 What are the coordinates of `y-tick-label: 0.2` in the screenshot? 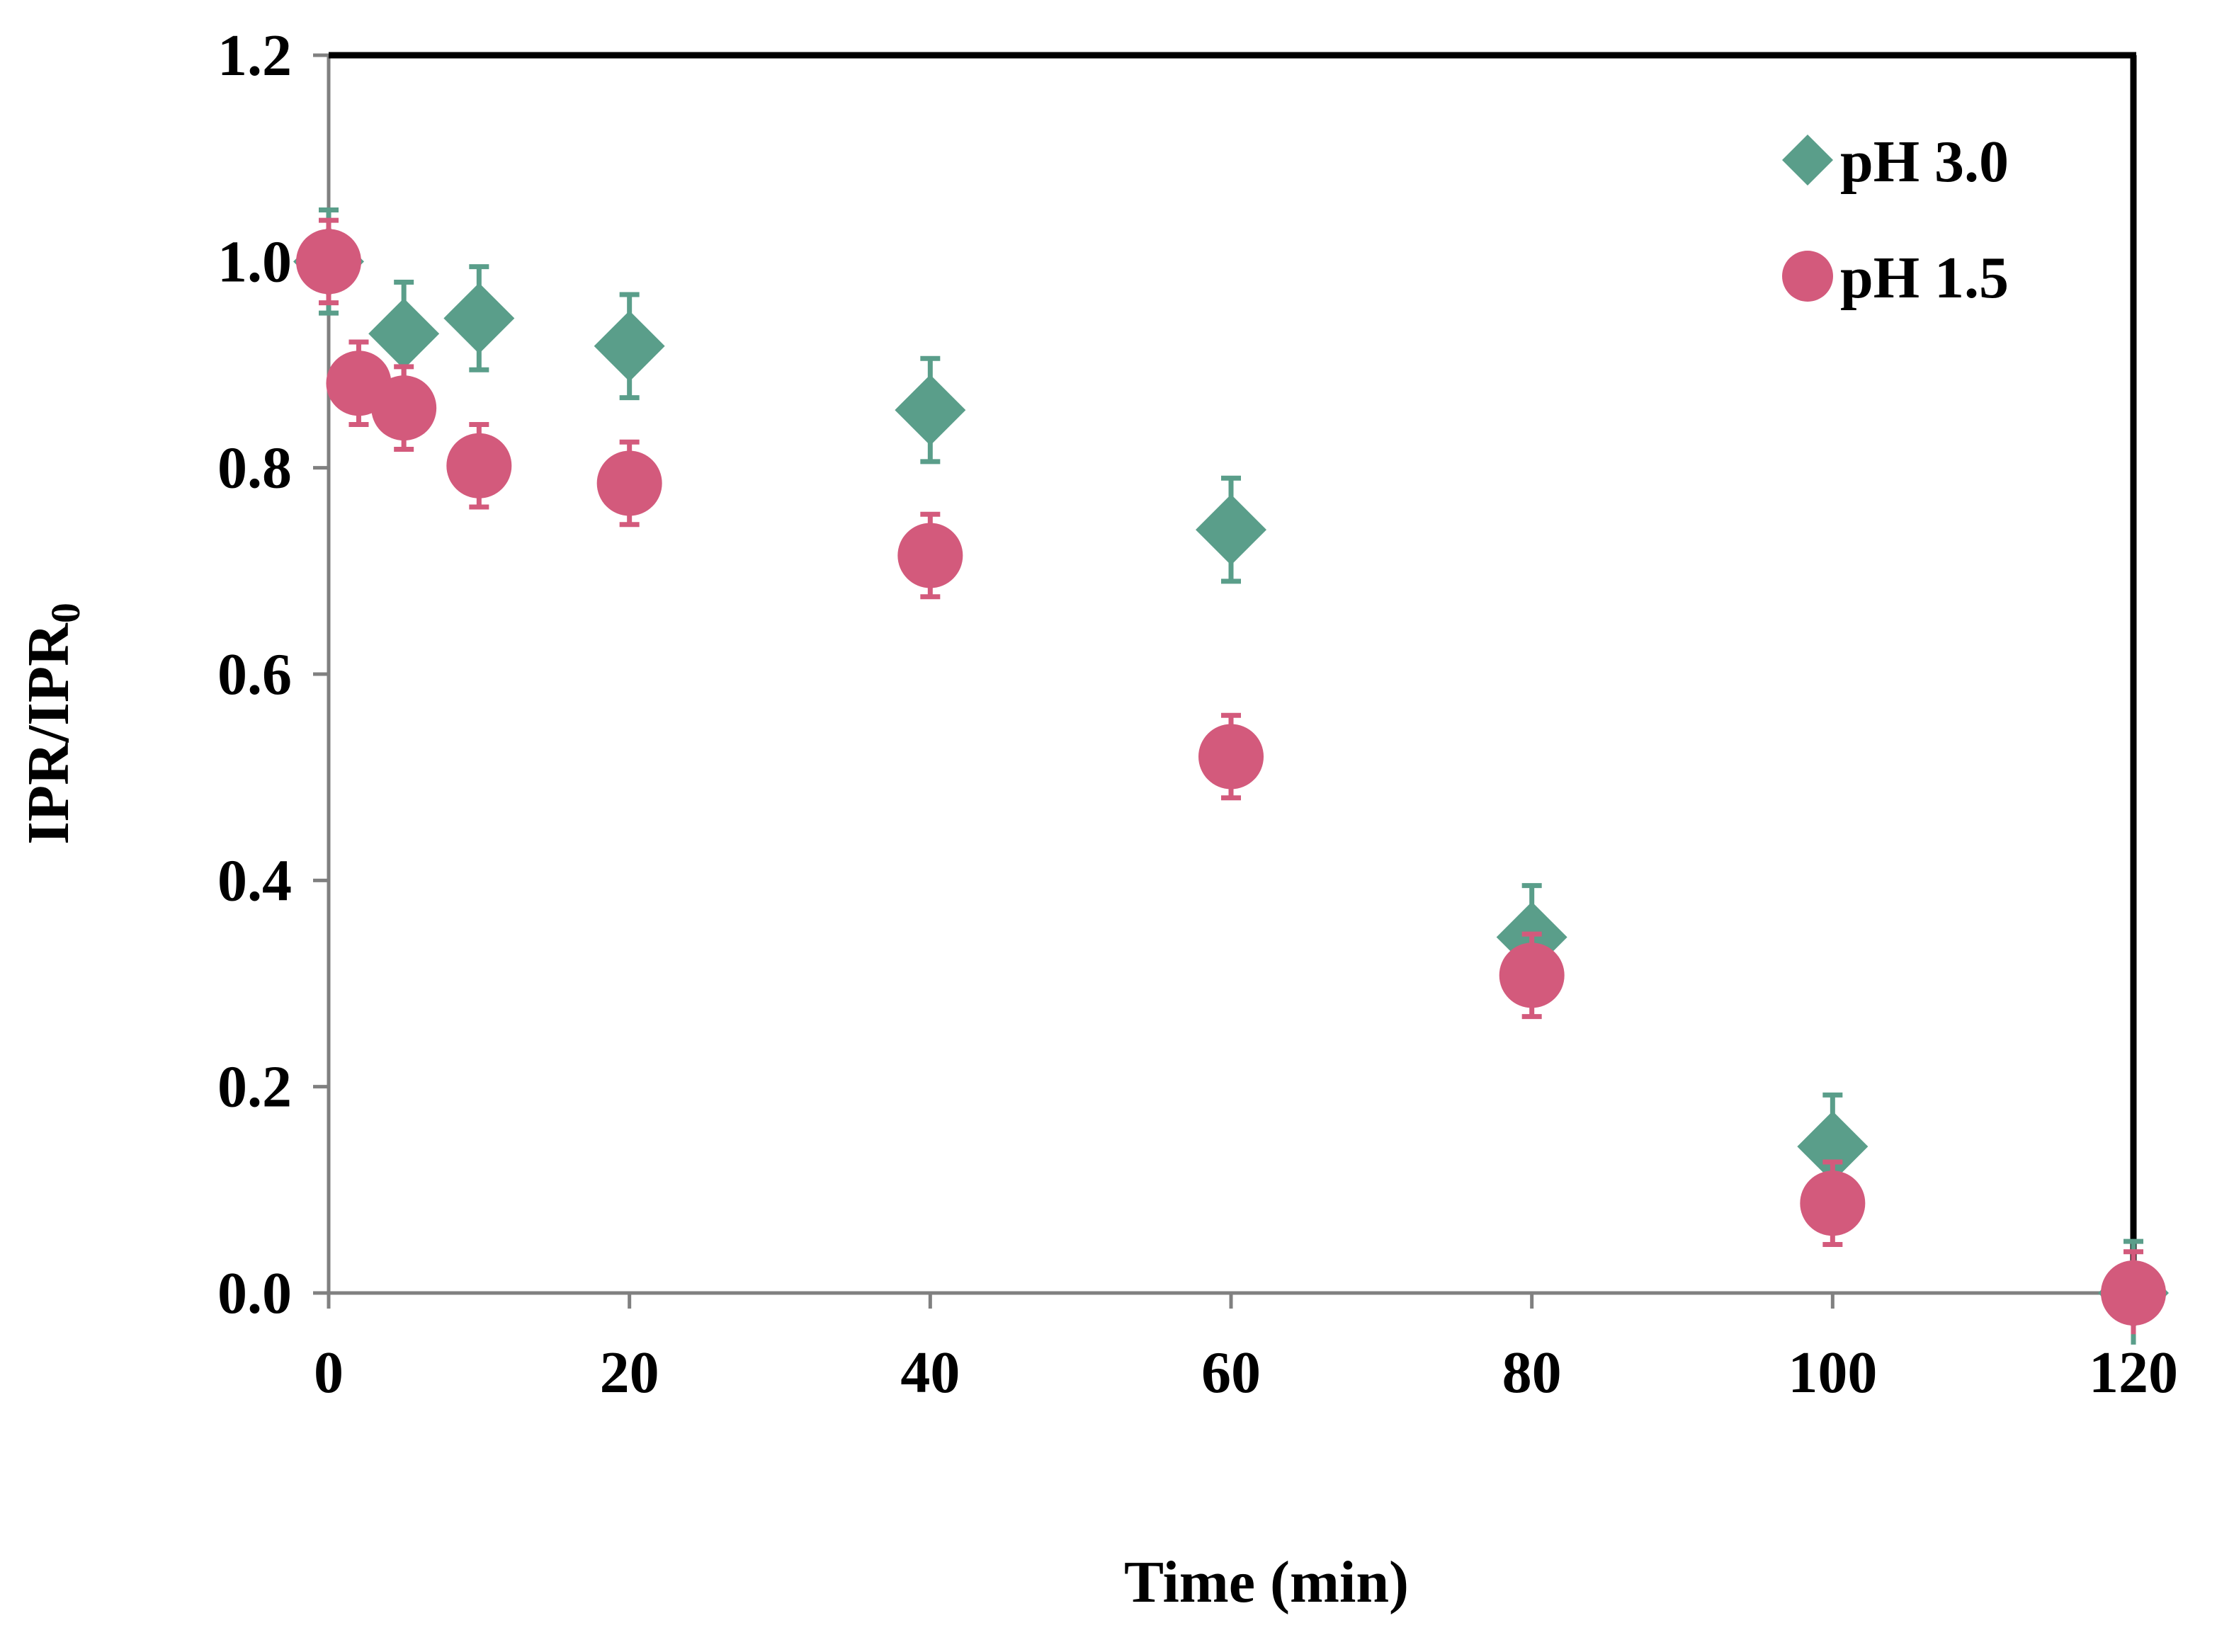 It's located at (255, 1087).